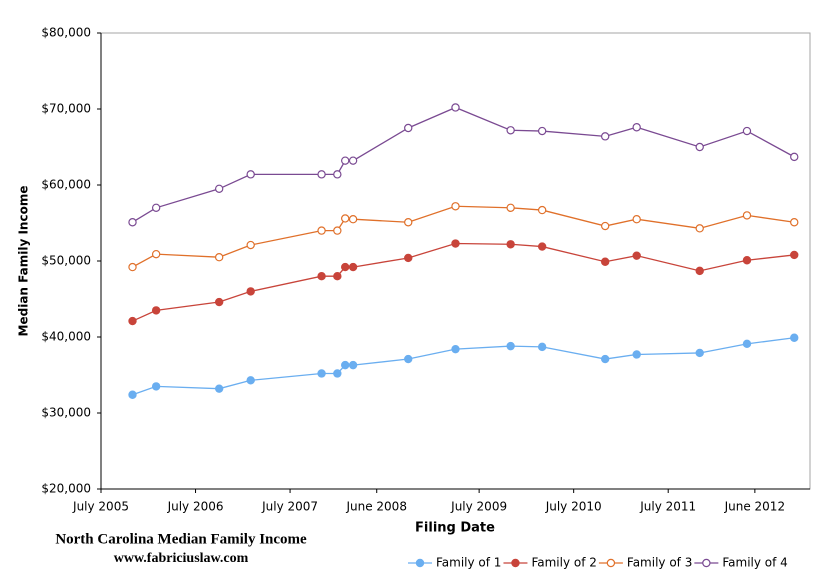 The image size is (839, 578). I want to click on x-tick-label: July 2009, so click(478, 507).